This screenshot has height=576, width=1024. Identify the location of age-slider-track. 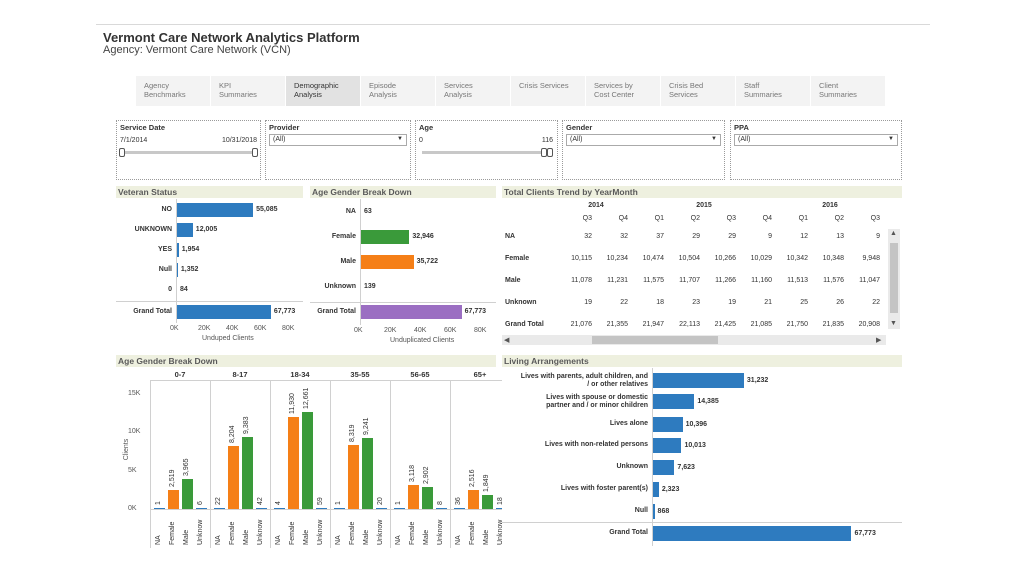
(486, 152).